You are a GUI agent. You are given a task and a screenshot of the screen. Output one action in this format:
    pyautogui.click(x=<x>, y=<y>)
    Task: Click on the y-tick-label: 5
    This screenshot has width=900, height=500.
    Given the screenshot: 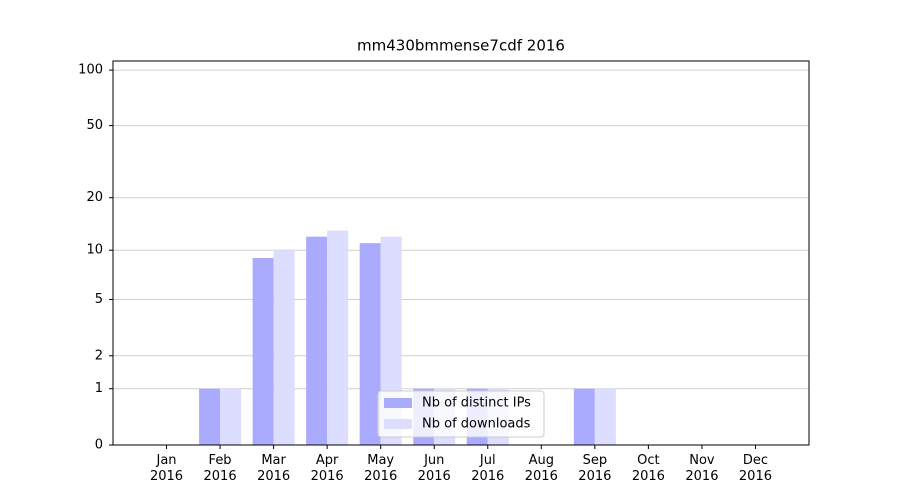 What is the action you would take?
    pyautogui.click(x=99, y=299)
    